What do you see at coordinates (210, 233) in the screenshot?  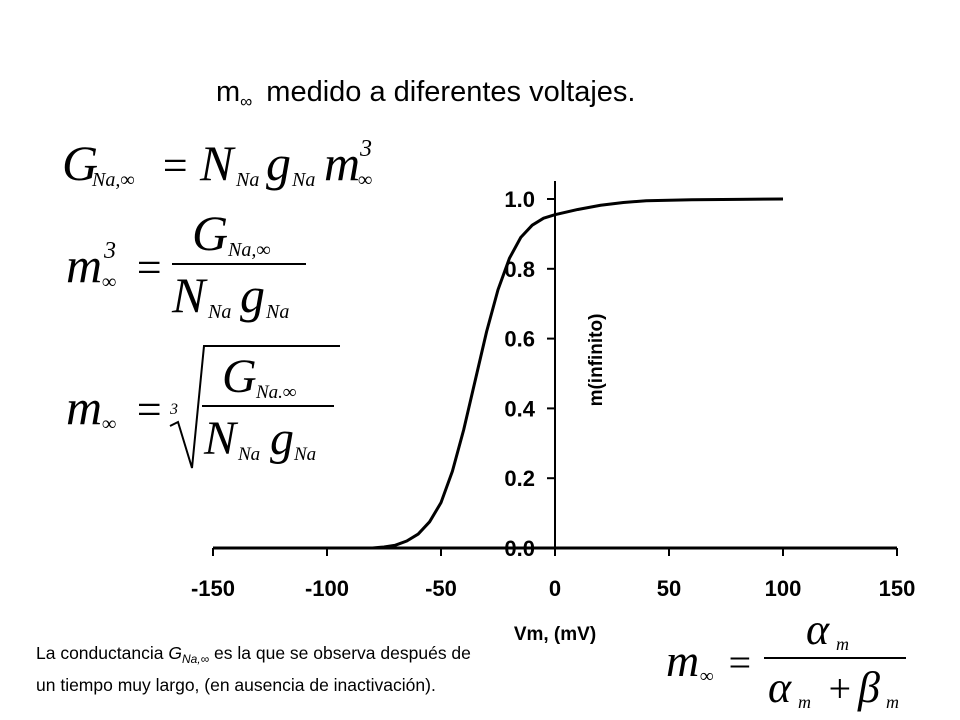 I see `eq2-G: G` at bounding box center [210, 233].